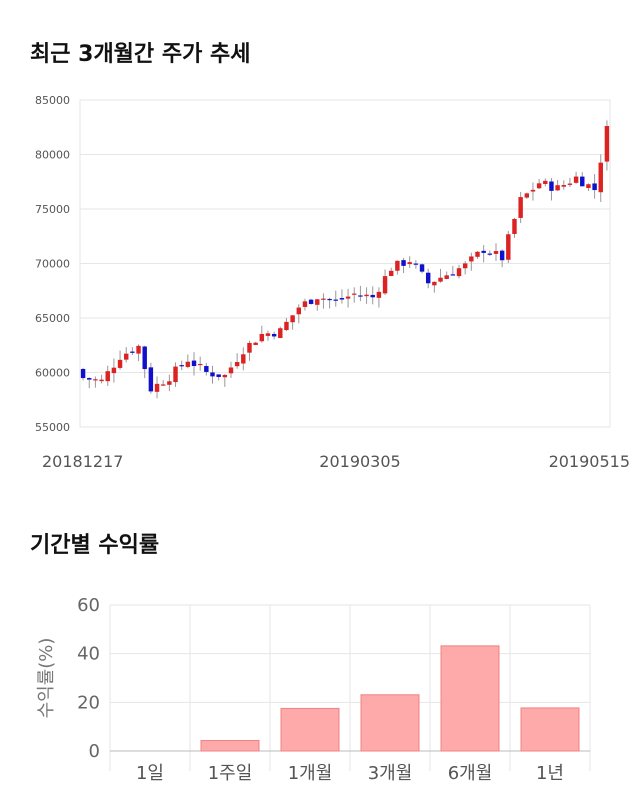 The height and width of the screenshot is (810, 640). I want to click on y-tick-label: 80000, so click(52, 155).